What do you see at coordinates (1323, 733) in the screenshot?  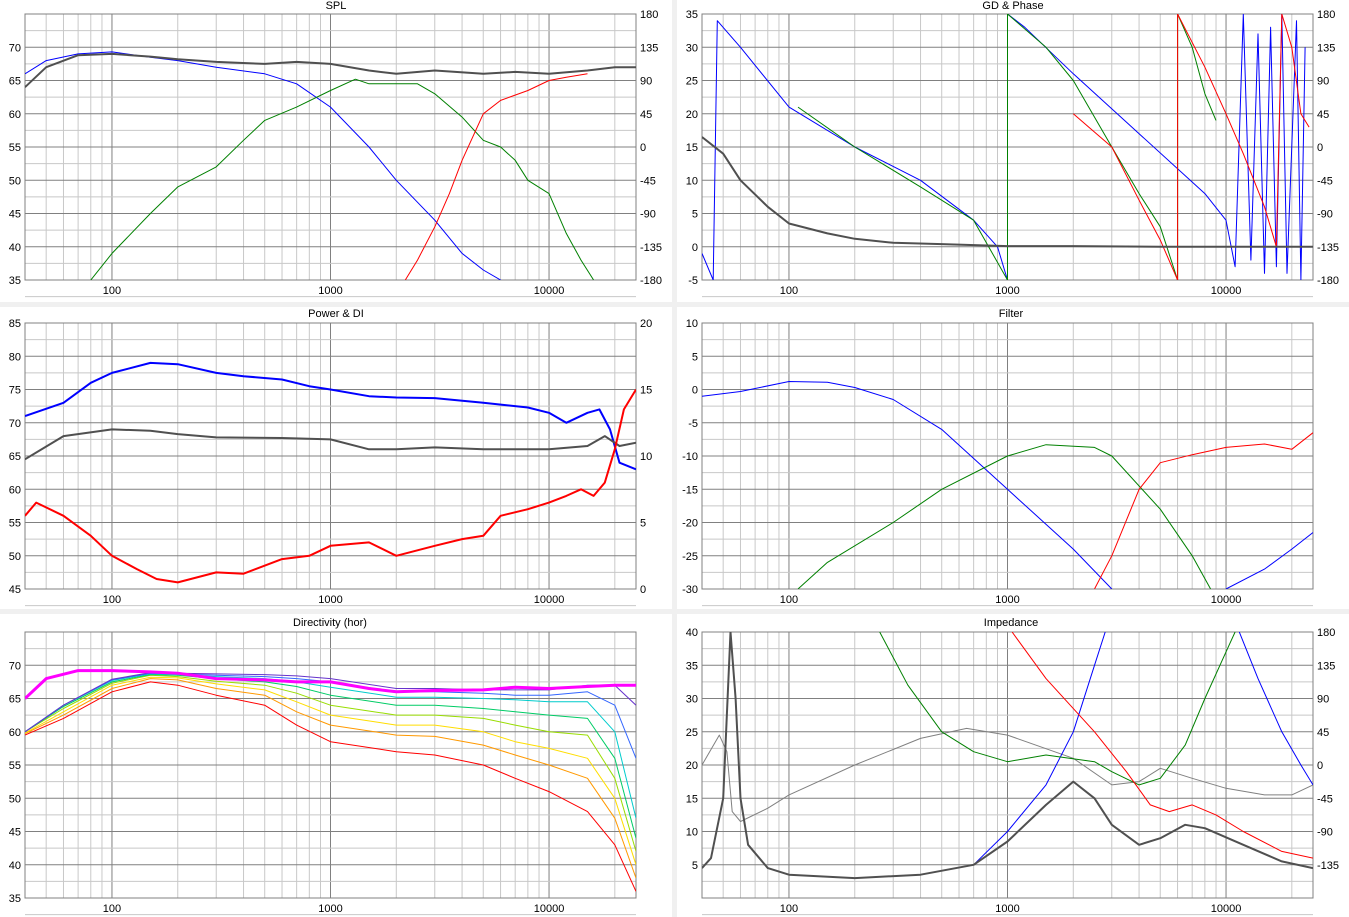 I see `y2-tick-label: 45` at bounding box center [1323, 733].